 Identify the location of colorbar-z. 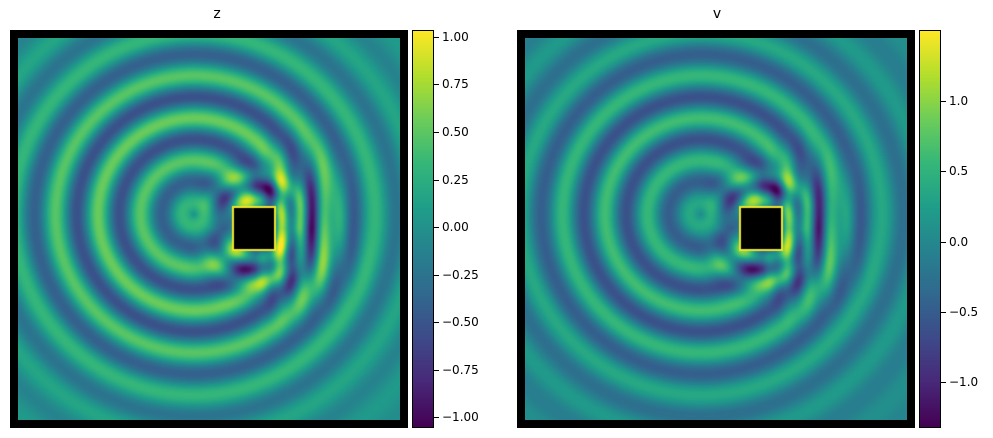
(423, 229).